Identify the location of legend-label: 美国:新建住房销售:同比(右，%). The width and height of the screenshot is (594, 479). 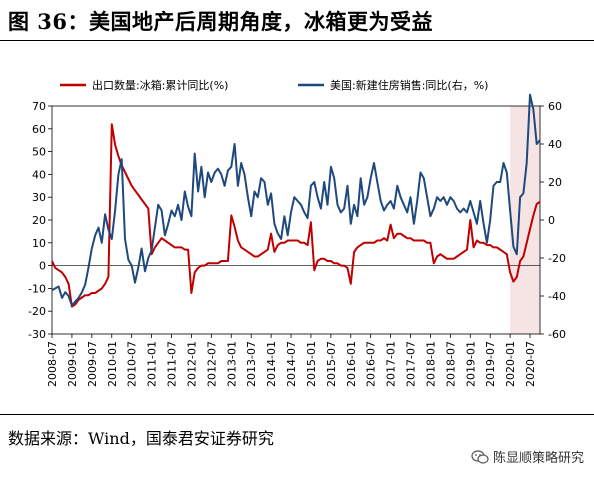
(409, 85).